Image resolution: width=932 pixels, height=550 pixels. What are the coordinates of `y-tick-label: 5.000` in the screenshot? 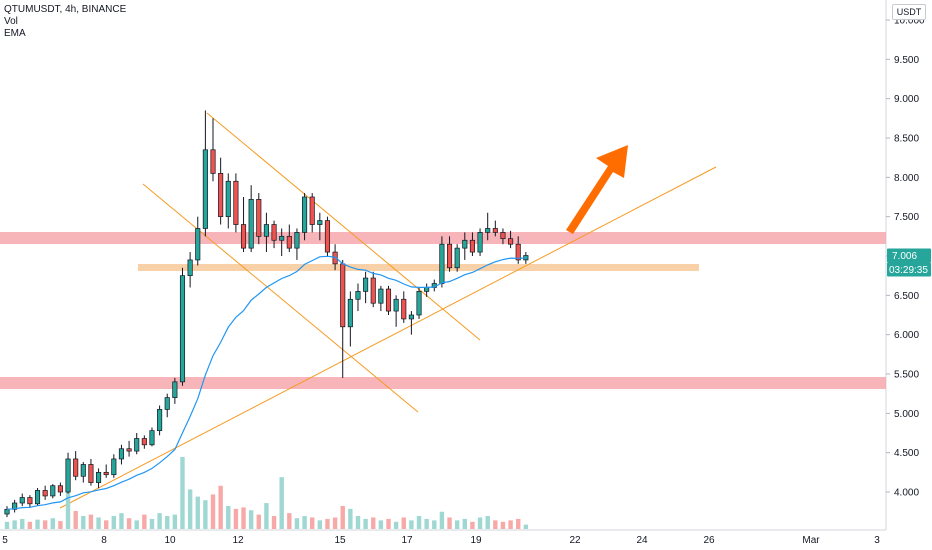 It's located at (906, 414).